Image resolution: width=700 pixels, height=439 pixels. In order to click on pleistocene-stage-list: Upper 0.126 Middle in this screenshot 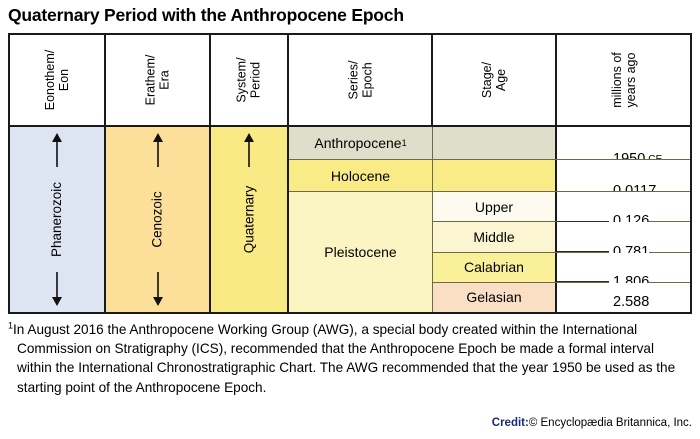, I will do `click(561, 252)`.